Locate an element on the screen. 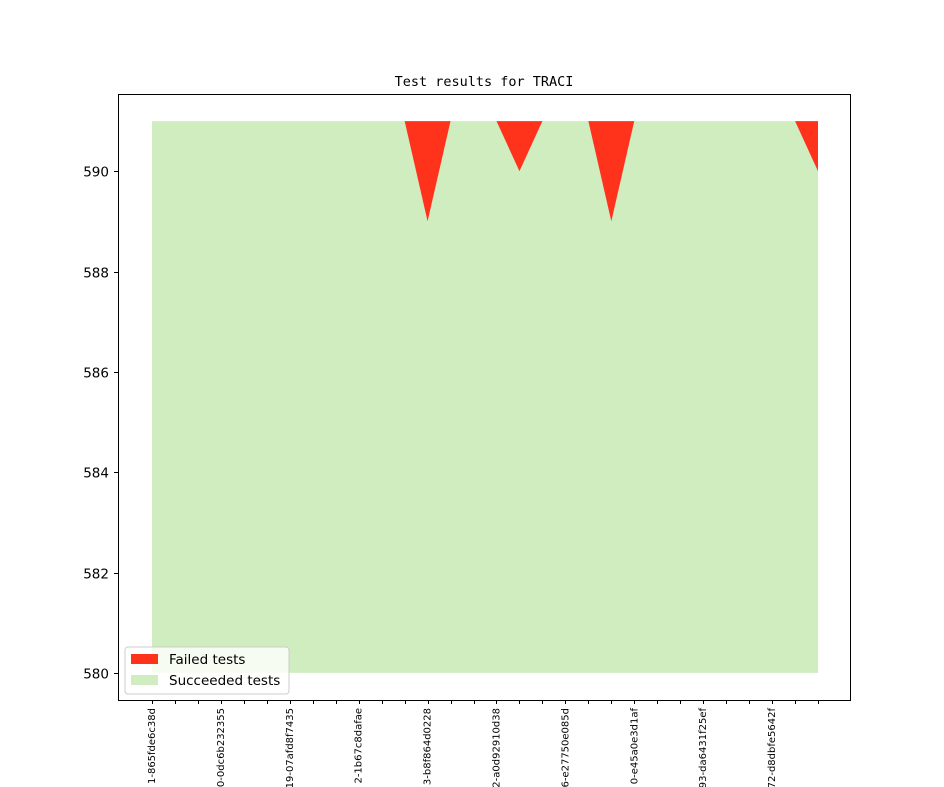  y-tick-label: 586 is located at coordinates (96, 374).